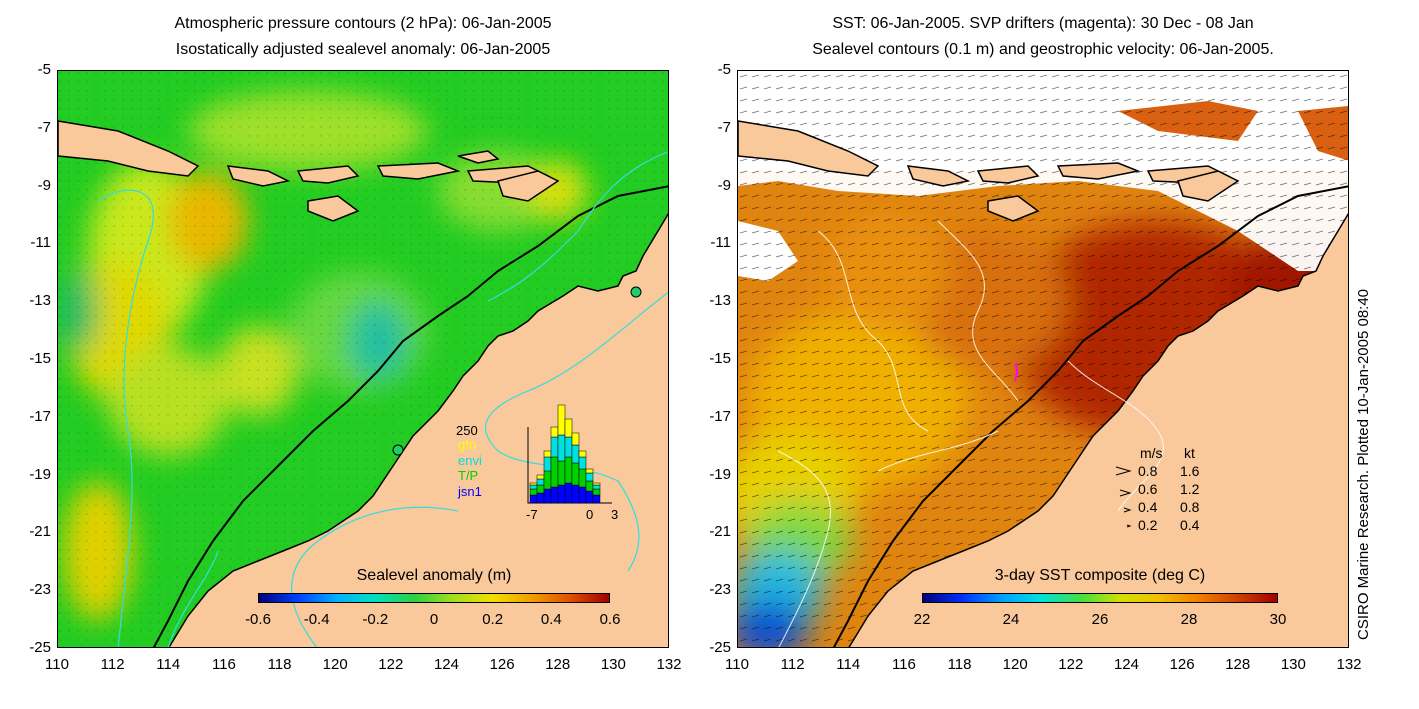 The height and width of the screenshot is (709, 1419). Describe the element at coordinates (1190, 489) in the screenshot. I see `velocity-legend-kt: 1.2` at that location.